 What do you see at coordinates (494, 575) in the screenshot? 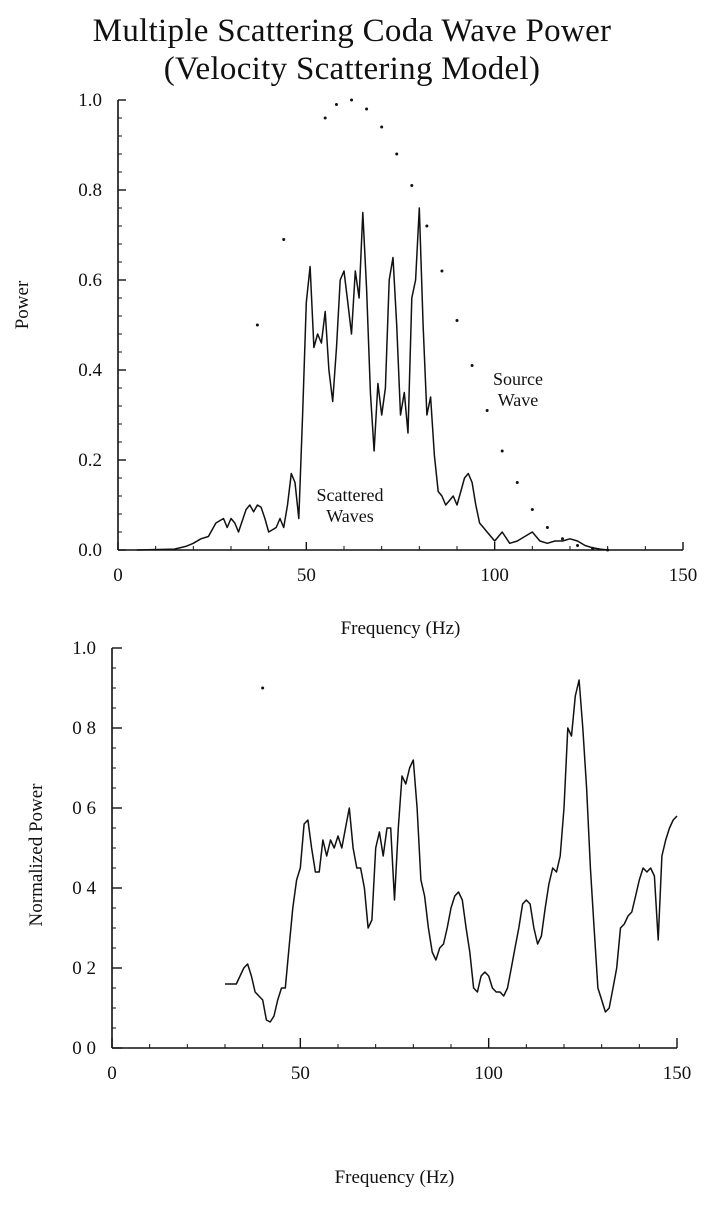
I see `chart1-x-tick-label: 100` at bounding box center [494, 575].